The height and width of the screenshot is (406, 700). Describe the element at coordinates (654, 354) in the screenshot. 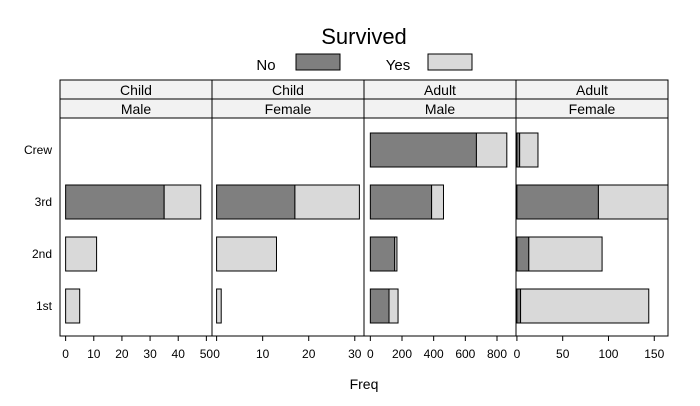

I see `x-tick-label: 150` at that location.